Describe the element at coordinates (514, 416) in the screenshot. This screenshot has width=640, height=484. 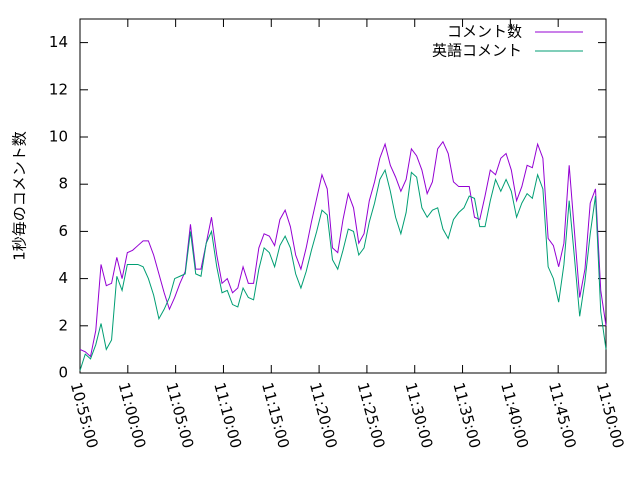
I see `x-tick-label: 11:40:00` at that location.